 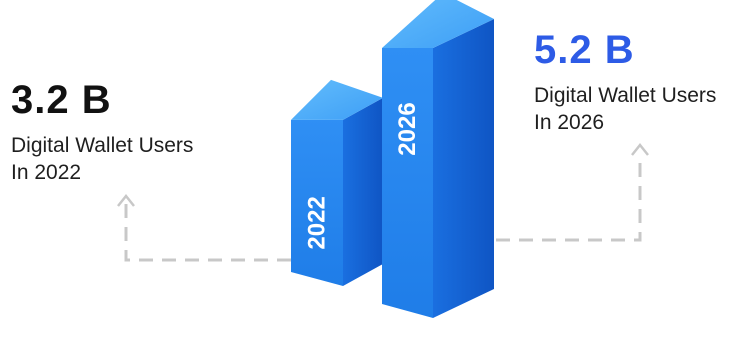 I want to click on bar-side-2026, so click(x=463, y=168).